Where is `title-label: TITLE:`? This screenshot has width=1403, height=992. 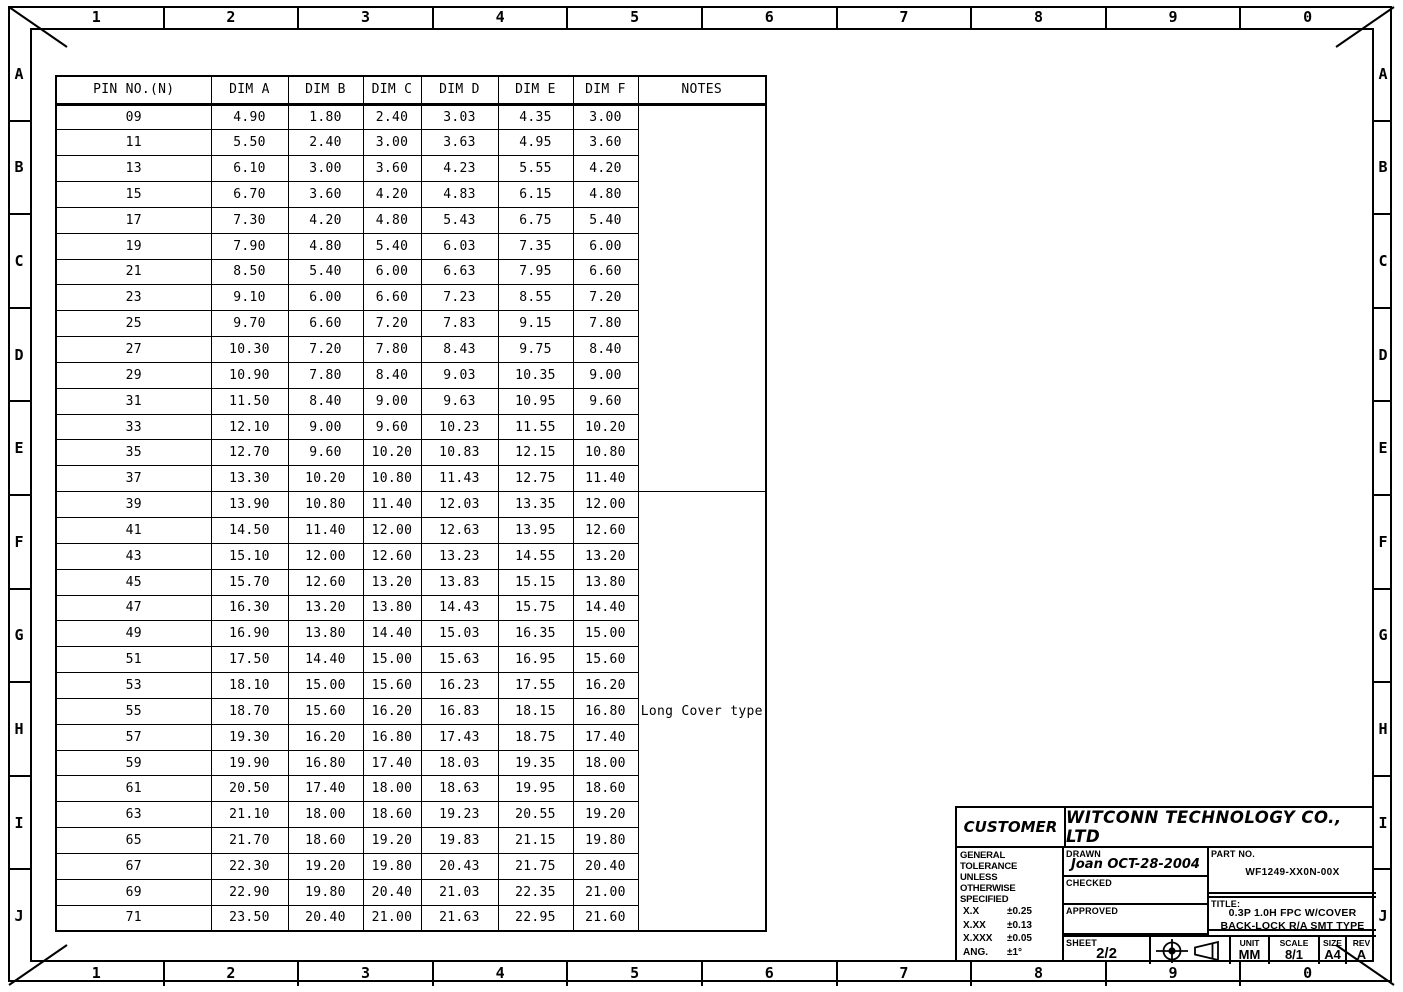
title-label: TITLE: is located at coordinates (1226, 904).